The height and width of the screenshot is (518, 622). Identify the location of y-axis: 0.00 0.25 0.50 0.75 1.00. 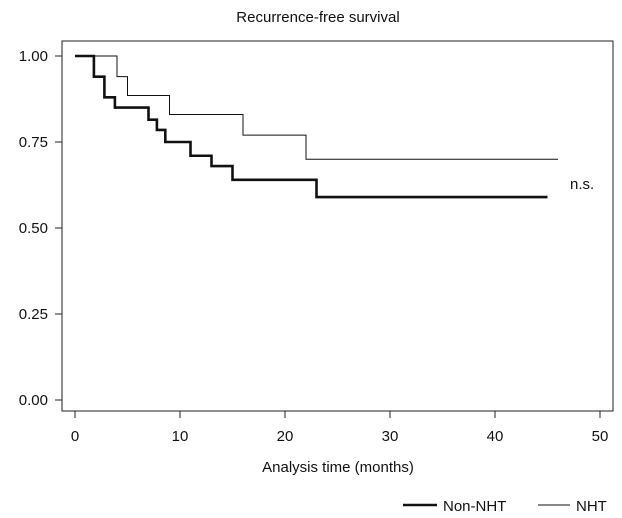
(40, 228).